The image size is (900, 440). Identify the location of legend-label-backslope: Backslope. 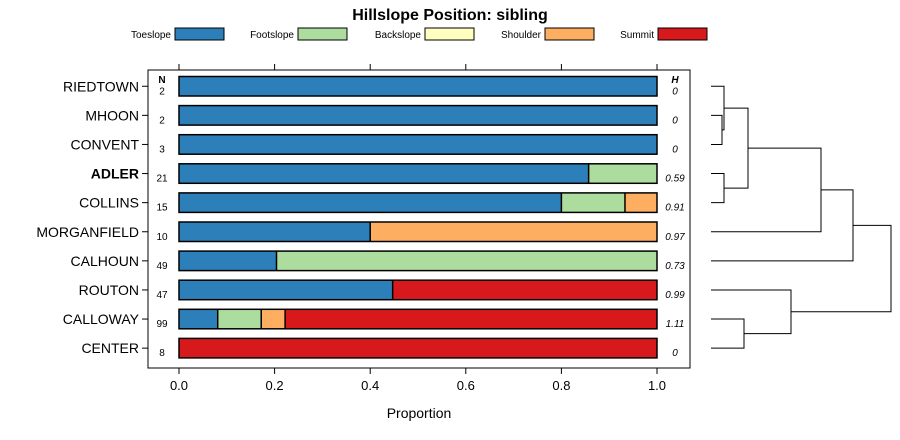
(398, 35).